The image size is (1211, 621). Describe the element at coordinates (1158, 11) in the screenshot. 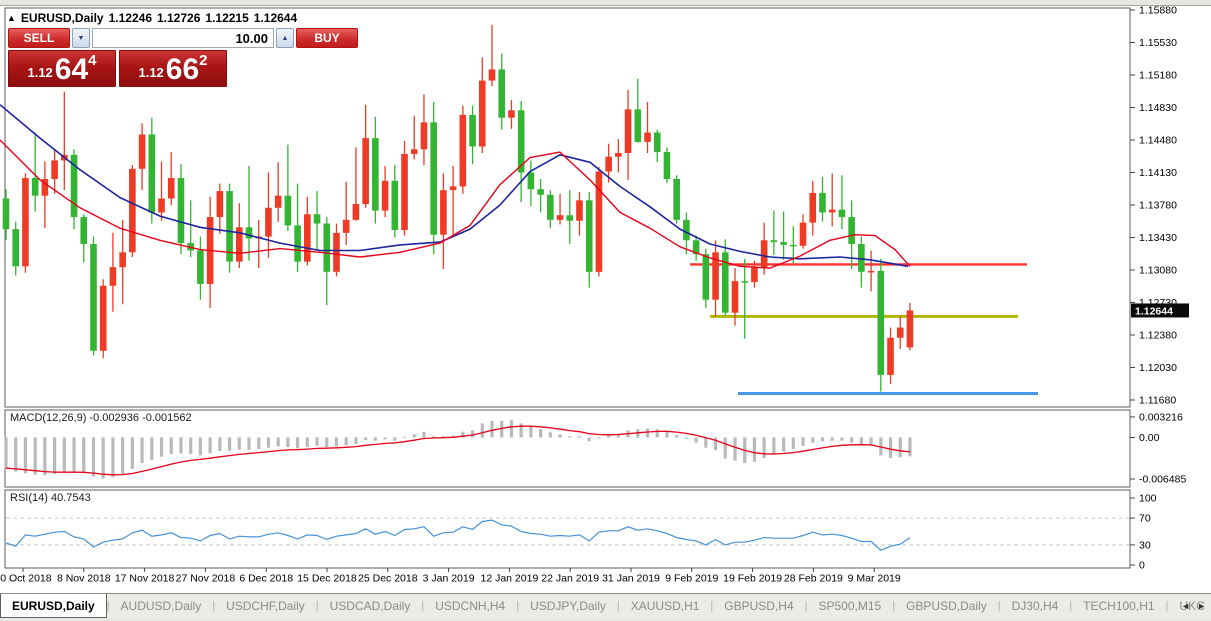

I see `price-axis-label: 1.15880` at that location.